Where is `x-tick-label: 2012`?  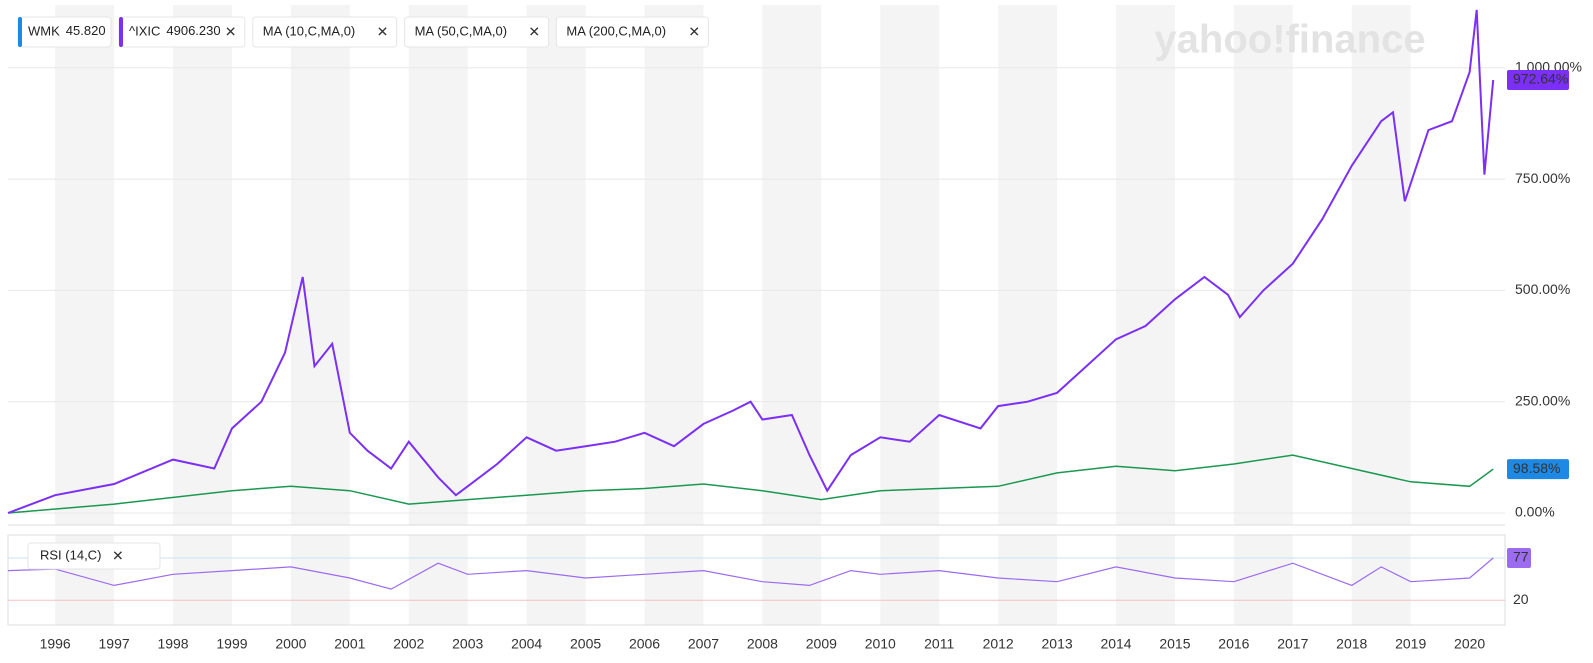 x-tick-label: 2012 is located at coordinates (998, 644).